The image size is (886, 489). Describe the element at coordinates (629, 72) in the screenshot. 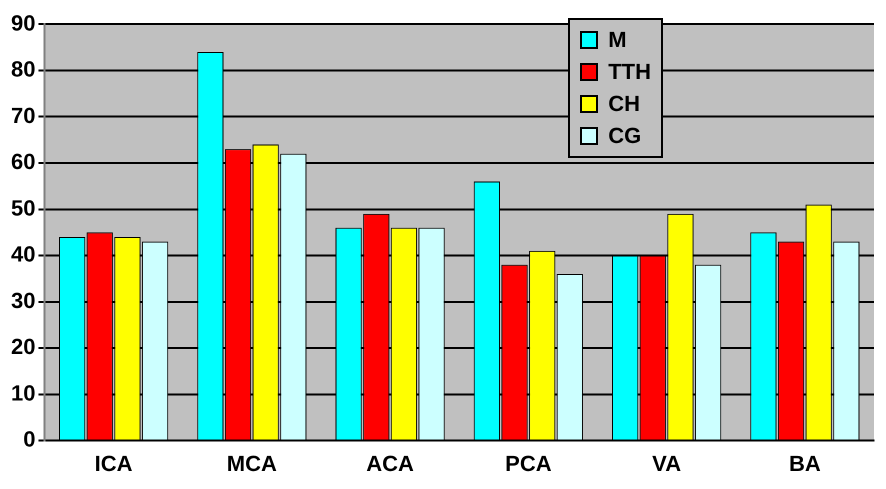

I see `legend-label: TTH` at that location.